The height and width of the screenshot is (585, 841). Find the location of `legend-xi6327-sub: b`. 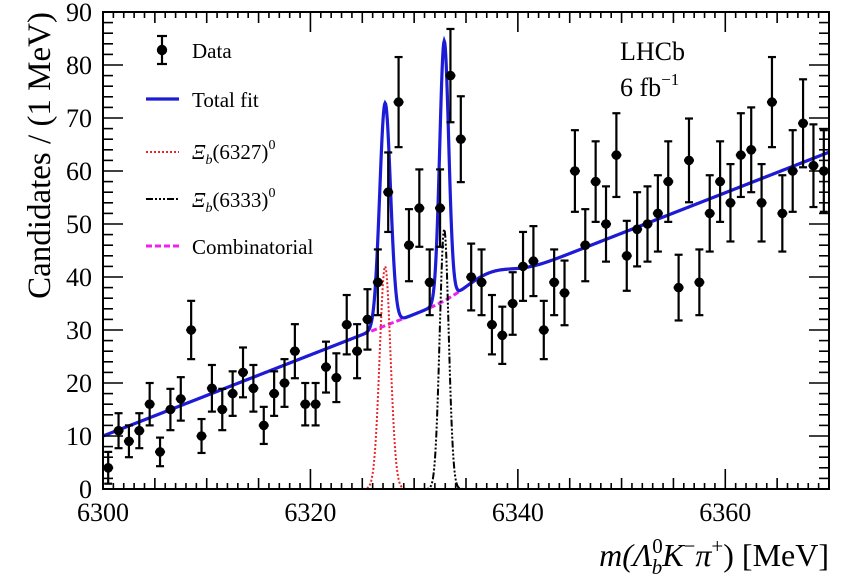

legend-xi6327-sub: b is located at coordinates (208, 160).